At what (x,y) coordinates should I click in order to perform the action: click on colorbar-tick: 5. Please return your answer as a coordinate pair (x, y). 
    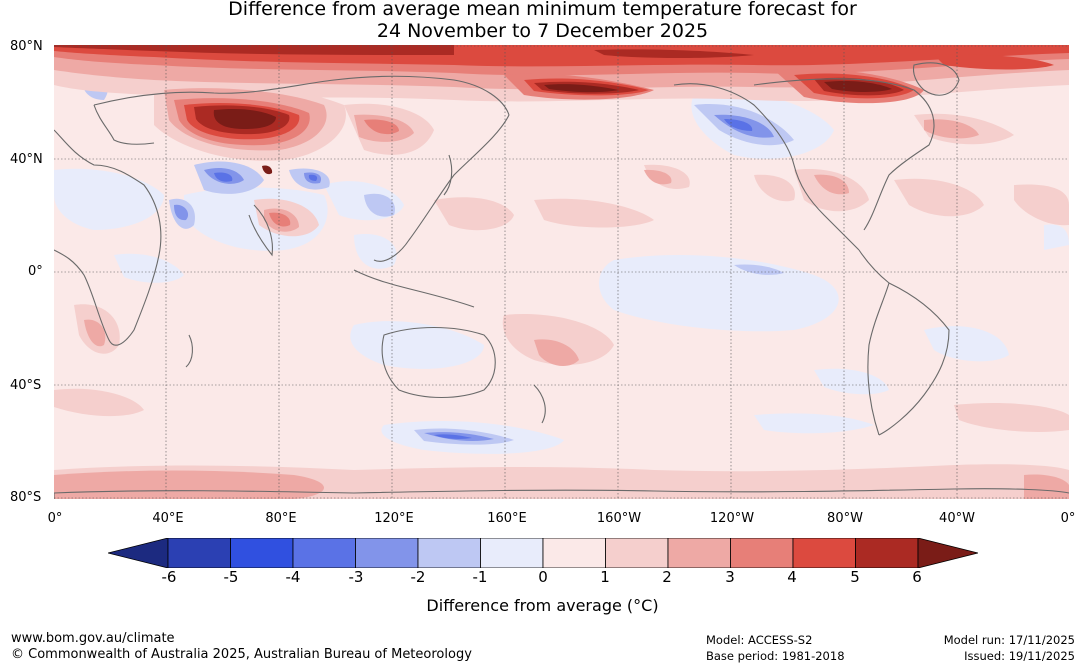
    Looking at the image, I should click on (855, 577).